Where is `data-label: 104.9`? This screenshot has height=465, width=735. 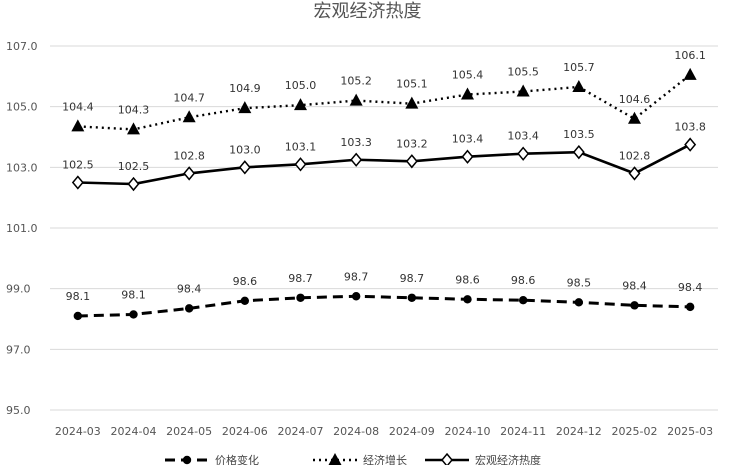 data-label: 104.9 is located at coordinates (245, 88).